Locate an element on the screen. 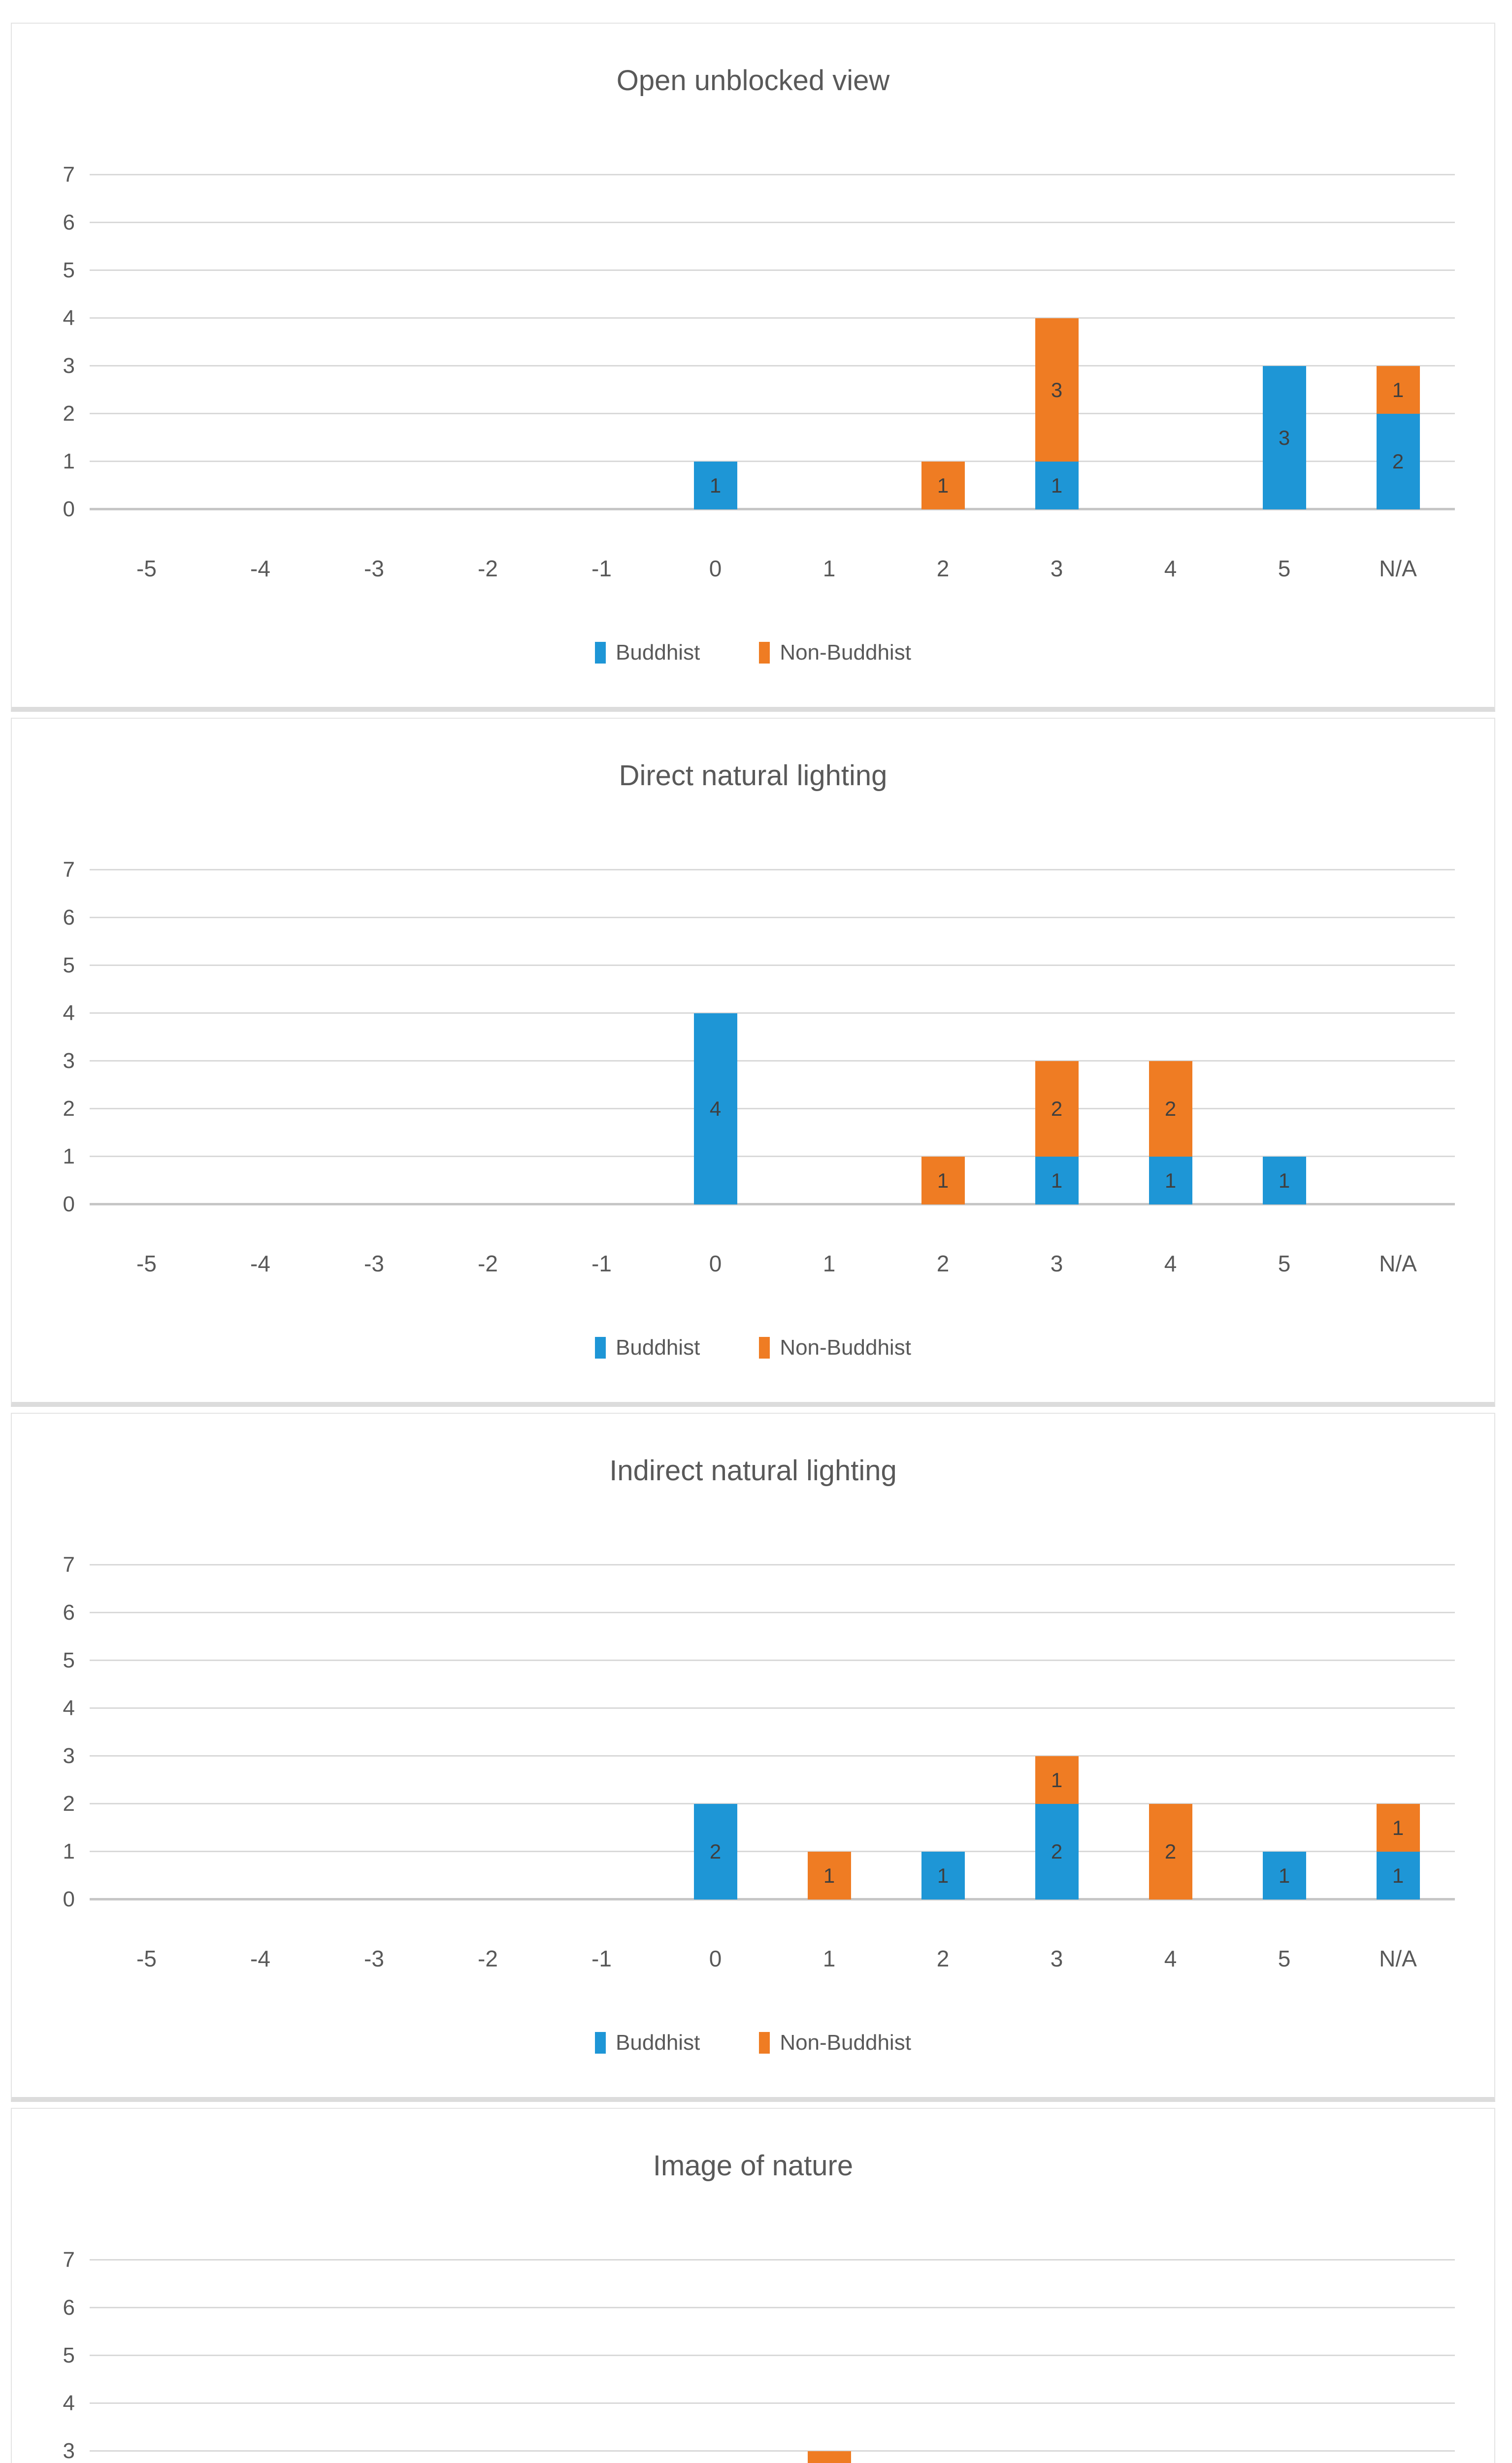 Image resolution: width=1512 pixels, height=2463 pixels. category-slot: 11 is located at coordinates (943, 2361).